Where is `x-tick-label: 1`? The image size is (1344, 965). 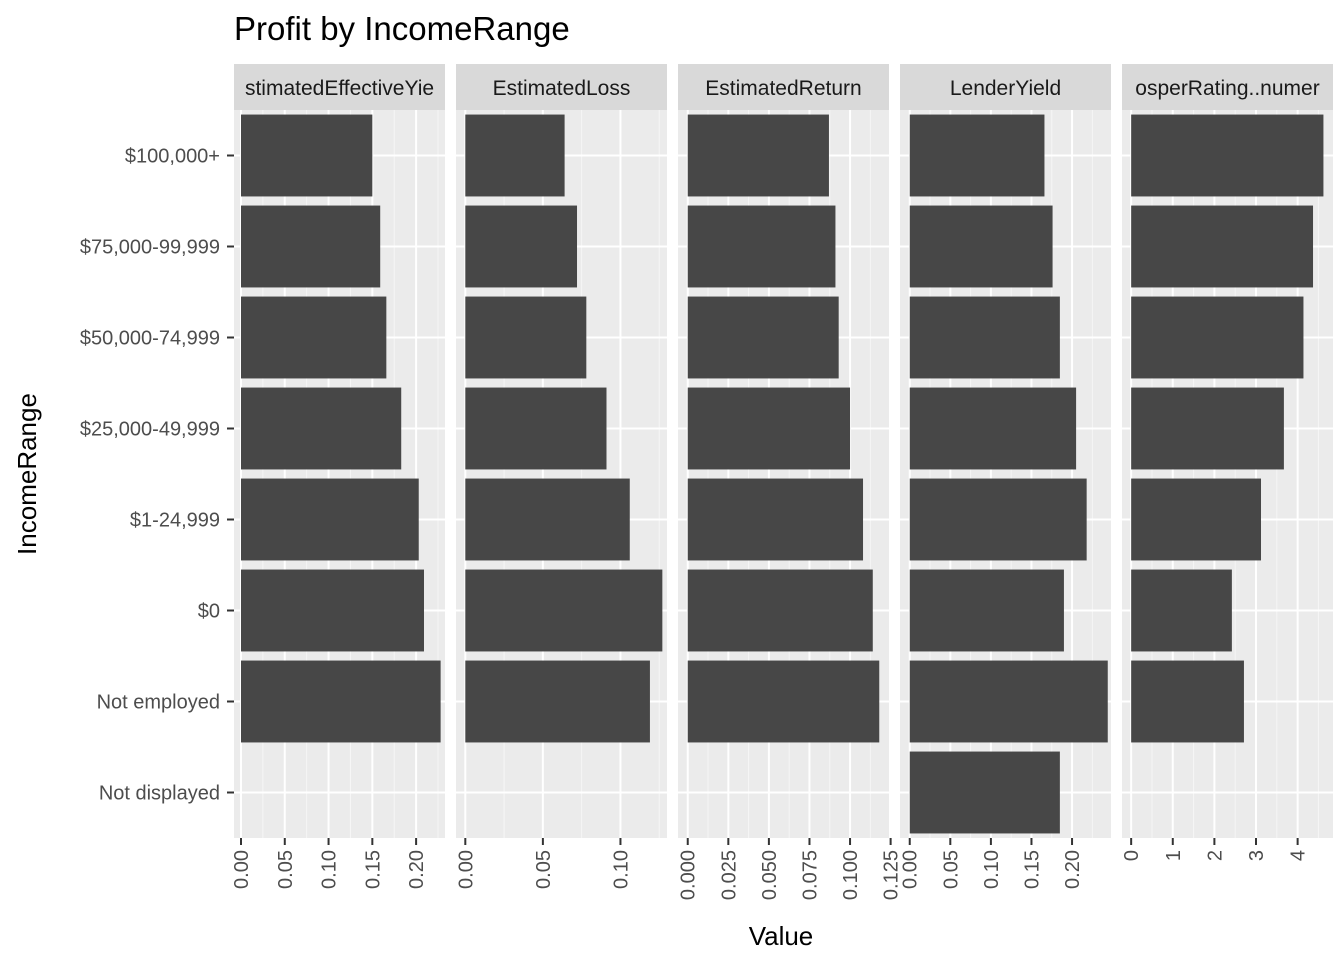
x-tick-label: 1 is located at coordinates (1174, 855).